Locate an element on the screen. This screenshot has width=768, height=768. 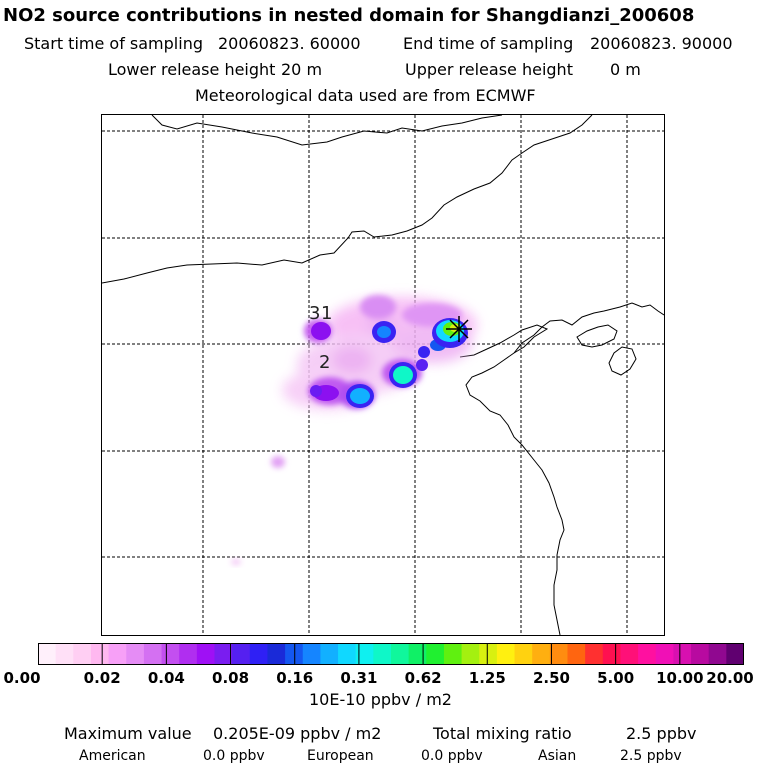
colorbar-tick-label: 5.00 is located at coordinates (616, 678).